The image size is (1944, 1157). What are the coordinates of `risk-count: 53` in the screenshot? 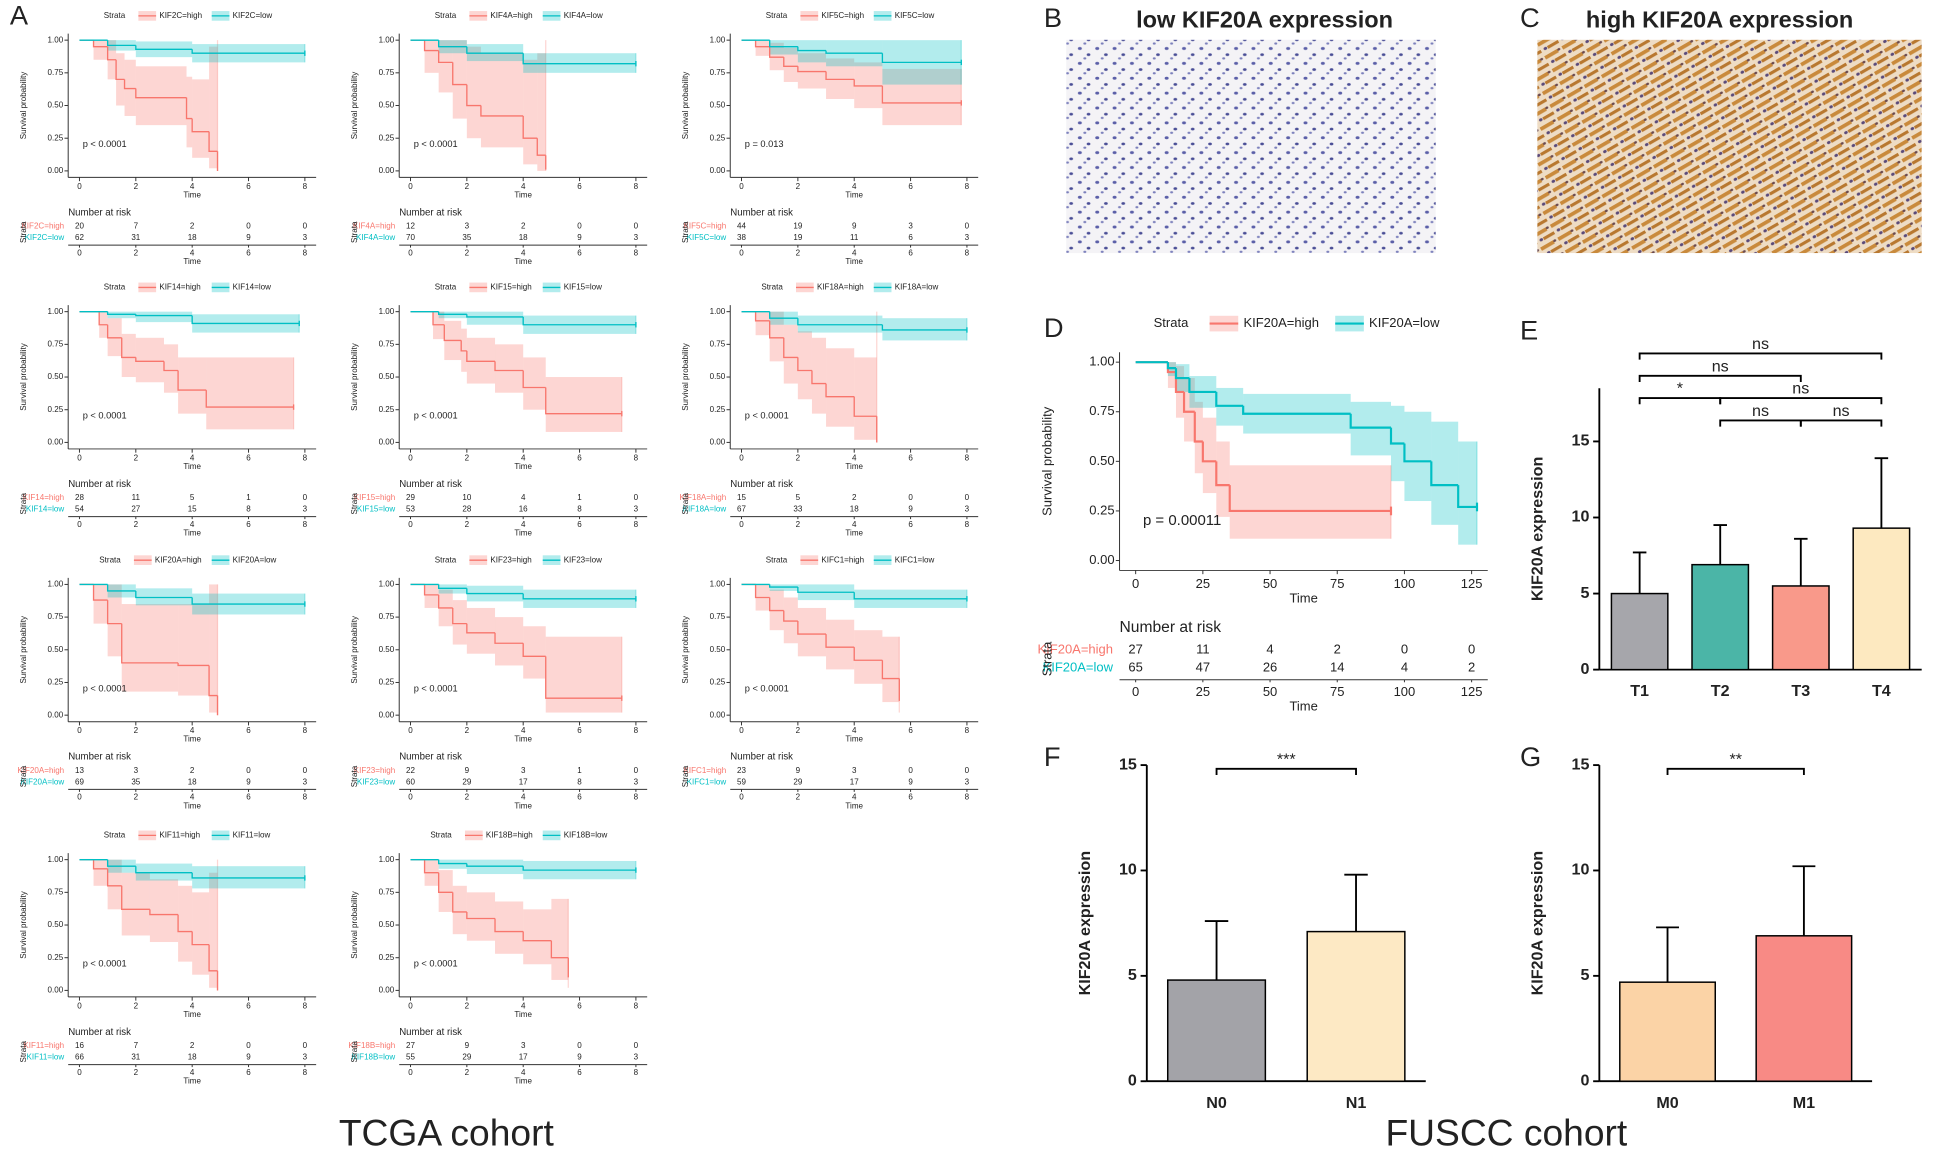 It's located at (410, 509).